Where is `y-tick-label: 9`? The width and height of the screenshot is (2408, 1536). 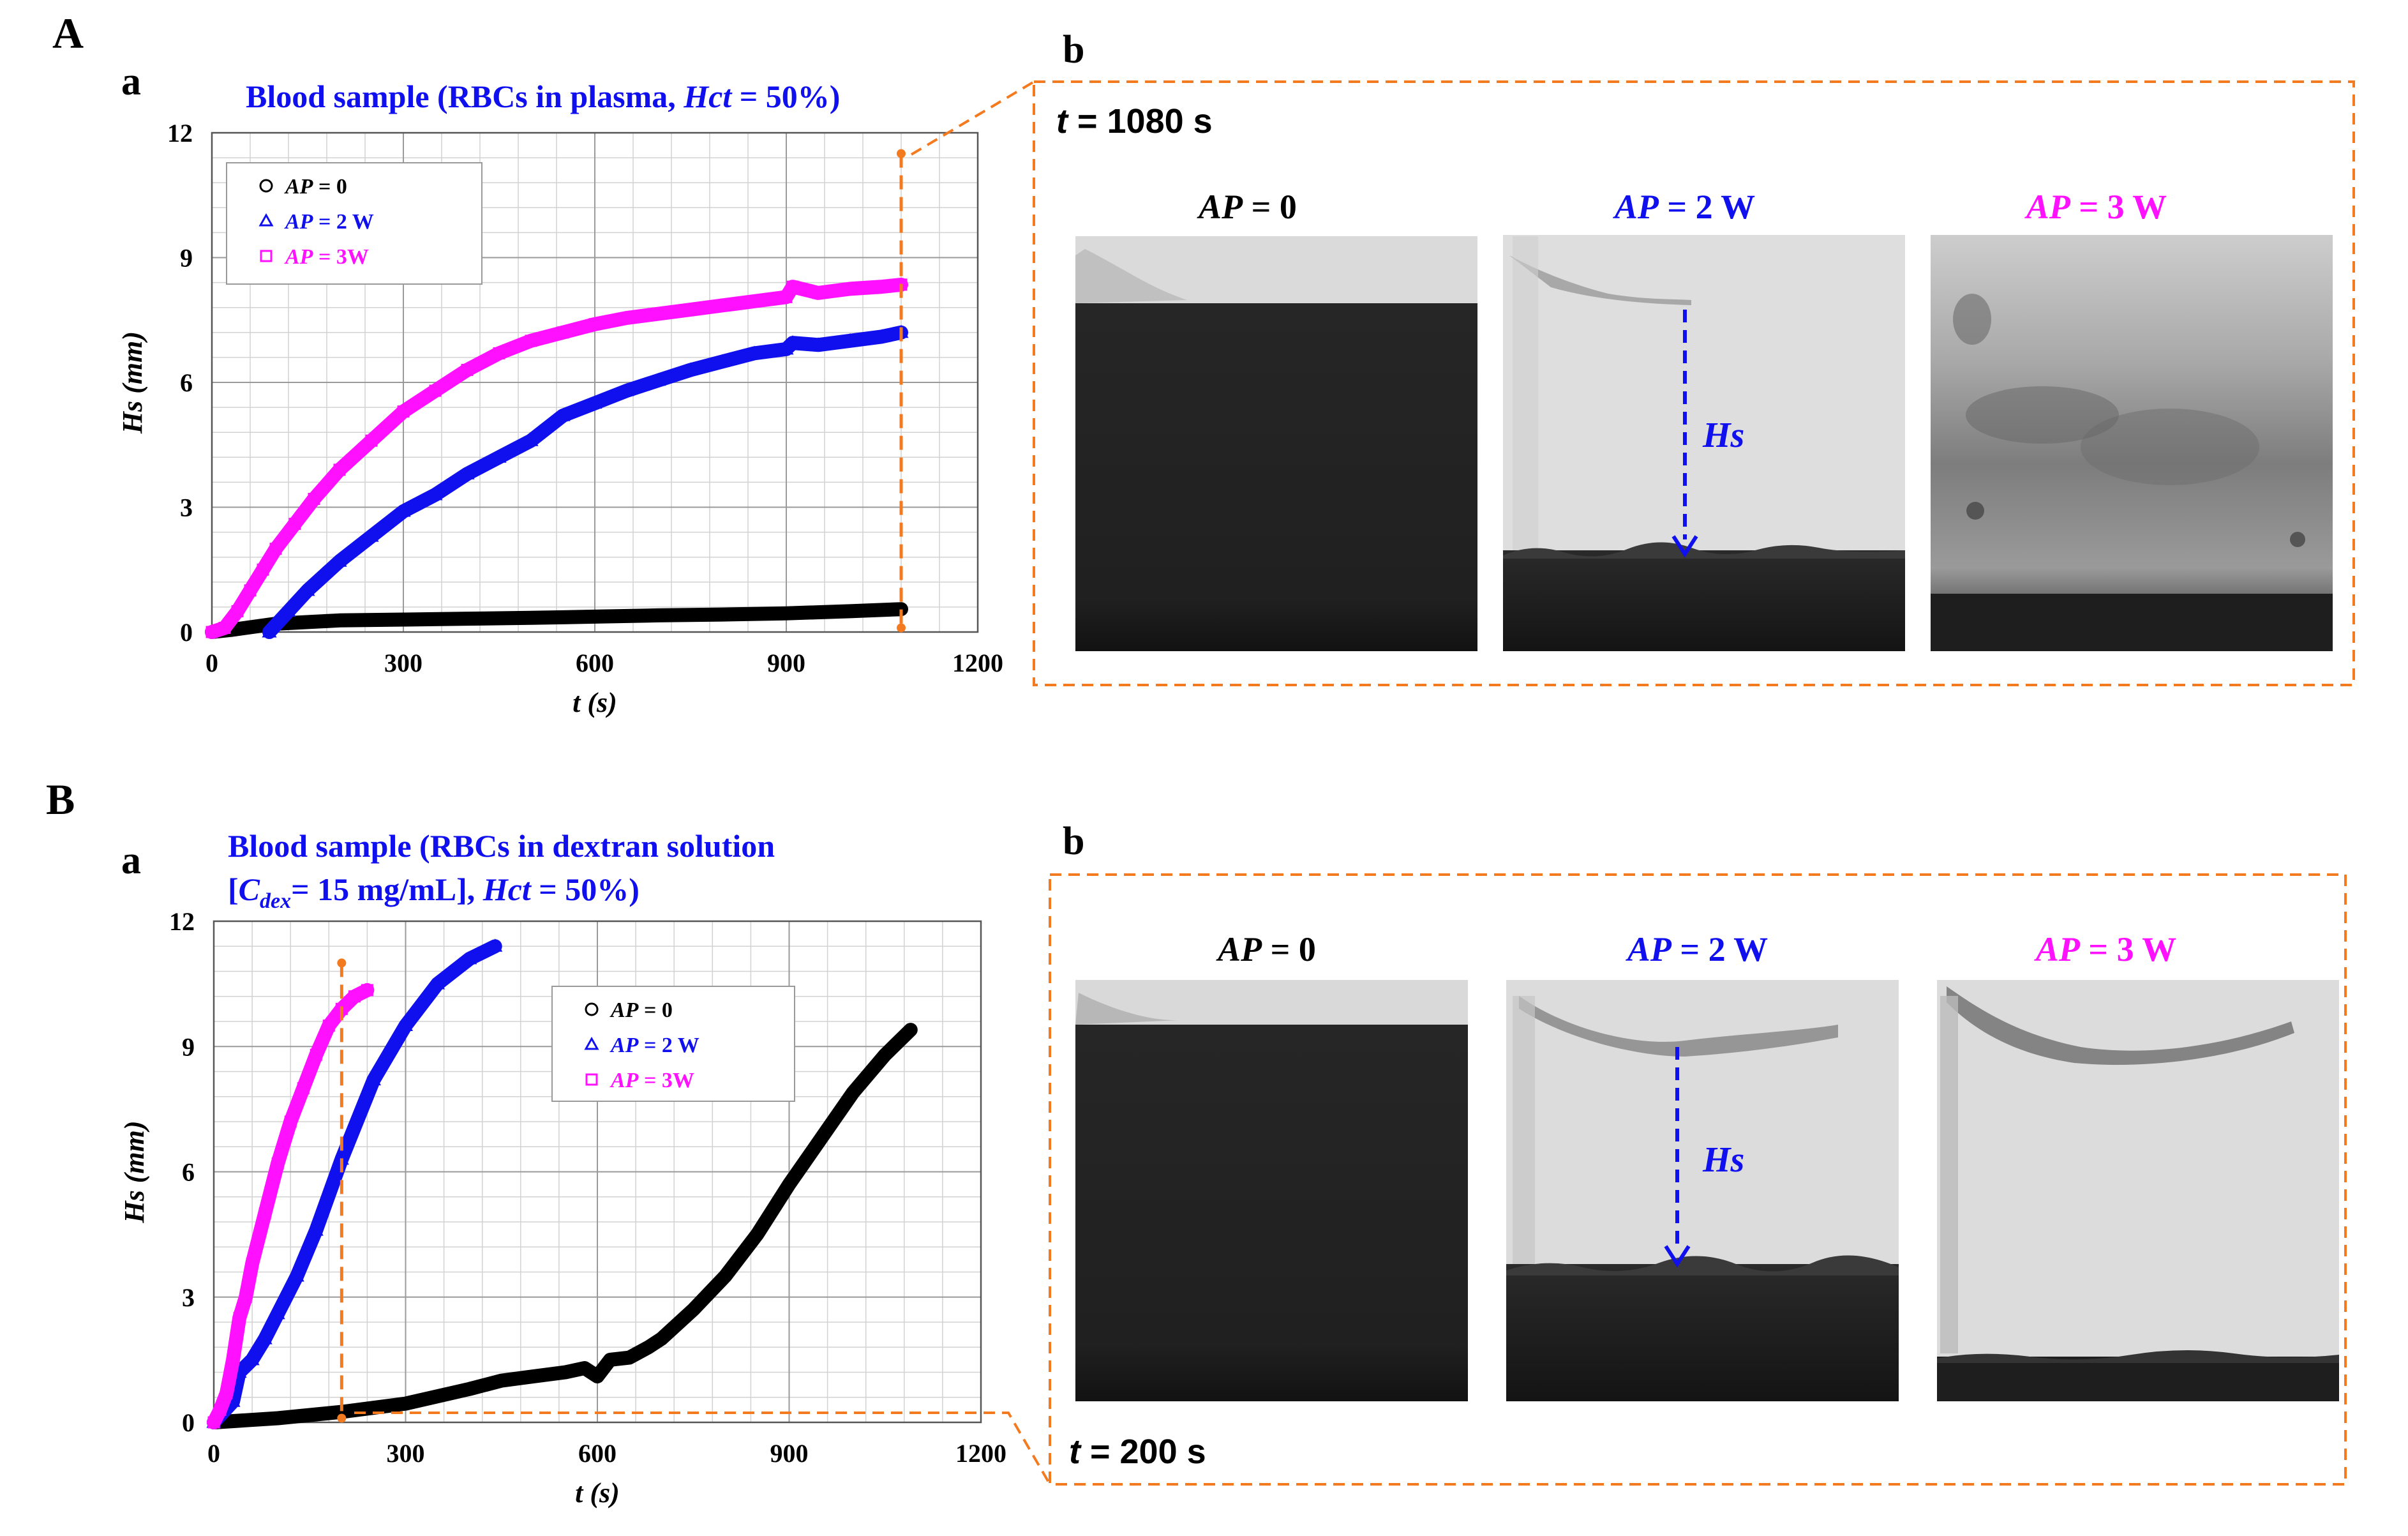 y-tick-label: 9 is located at coordinates (186, 258).